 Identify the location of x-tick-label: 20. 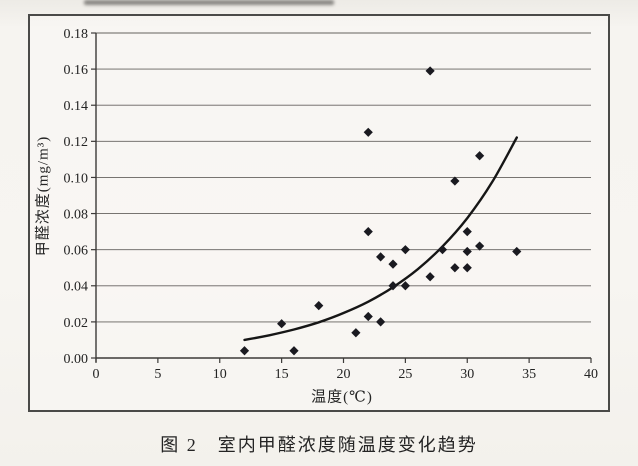
(344, 374).